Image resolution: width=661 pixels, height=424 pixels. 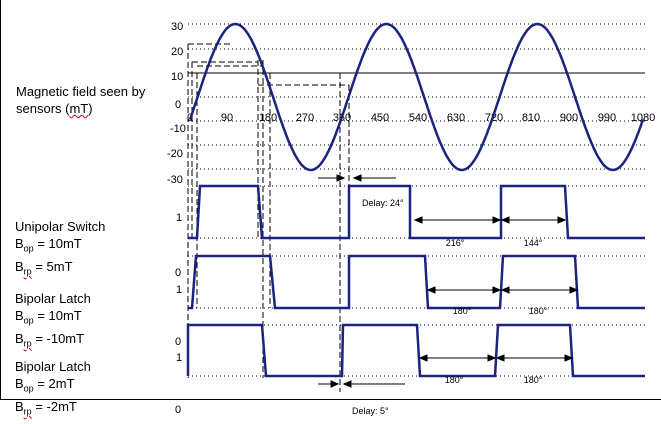 I want to click on y-tick-label: 10, so click(x=177, y=77).